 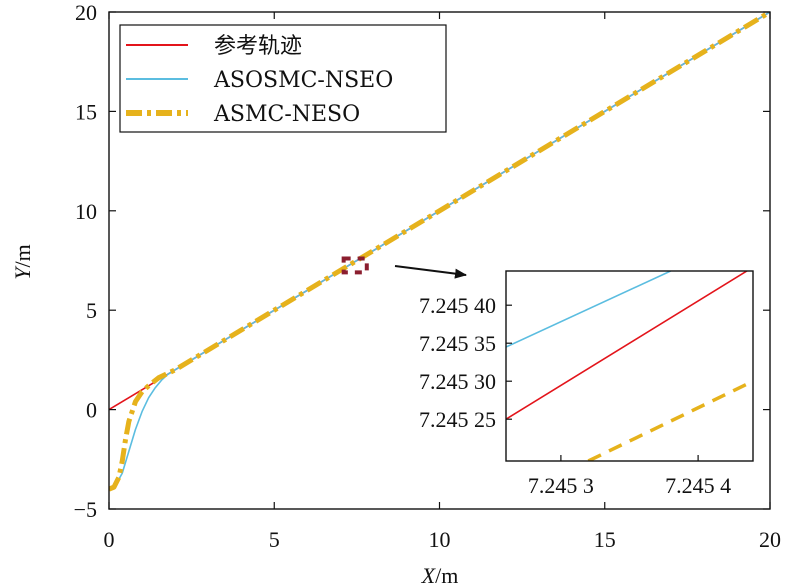 What do you see at coordinates (605, 539) in the screenshot?
I see `x-tick-label: 15` at bounding box center [605, 539].